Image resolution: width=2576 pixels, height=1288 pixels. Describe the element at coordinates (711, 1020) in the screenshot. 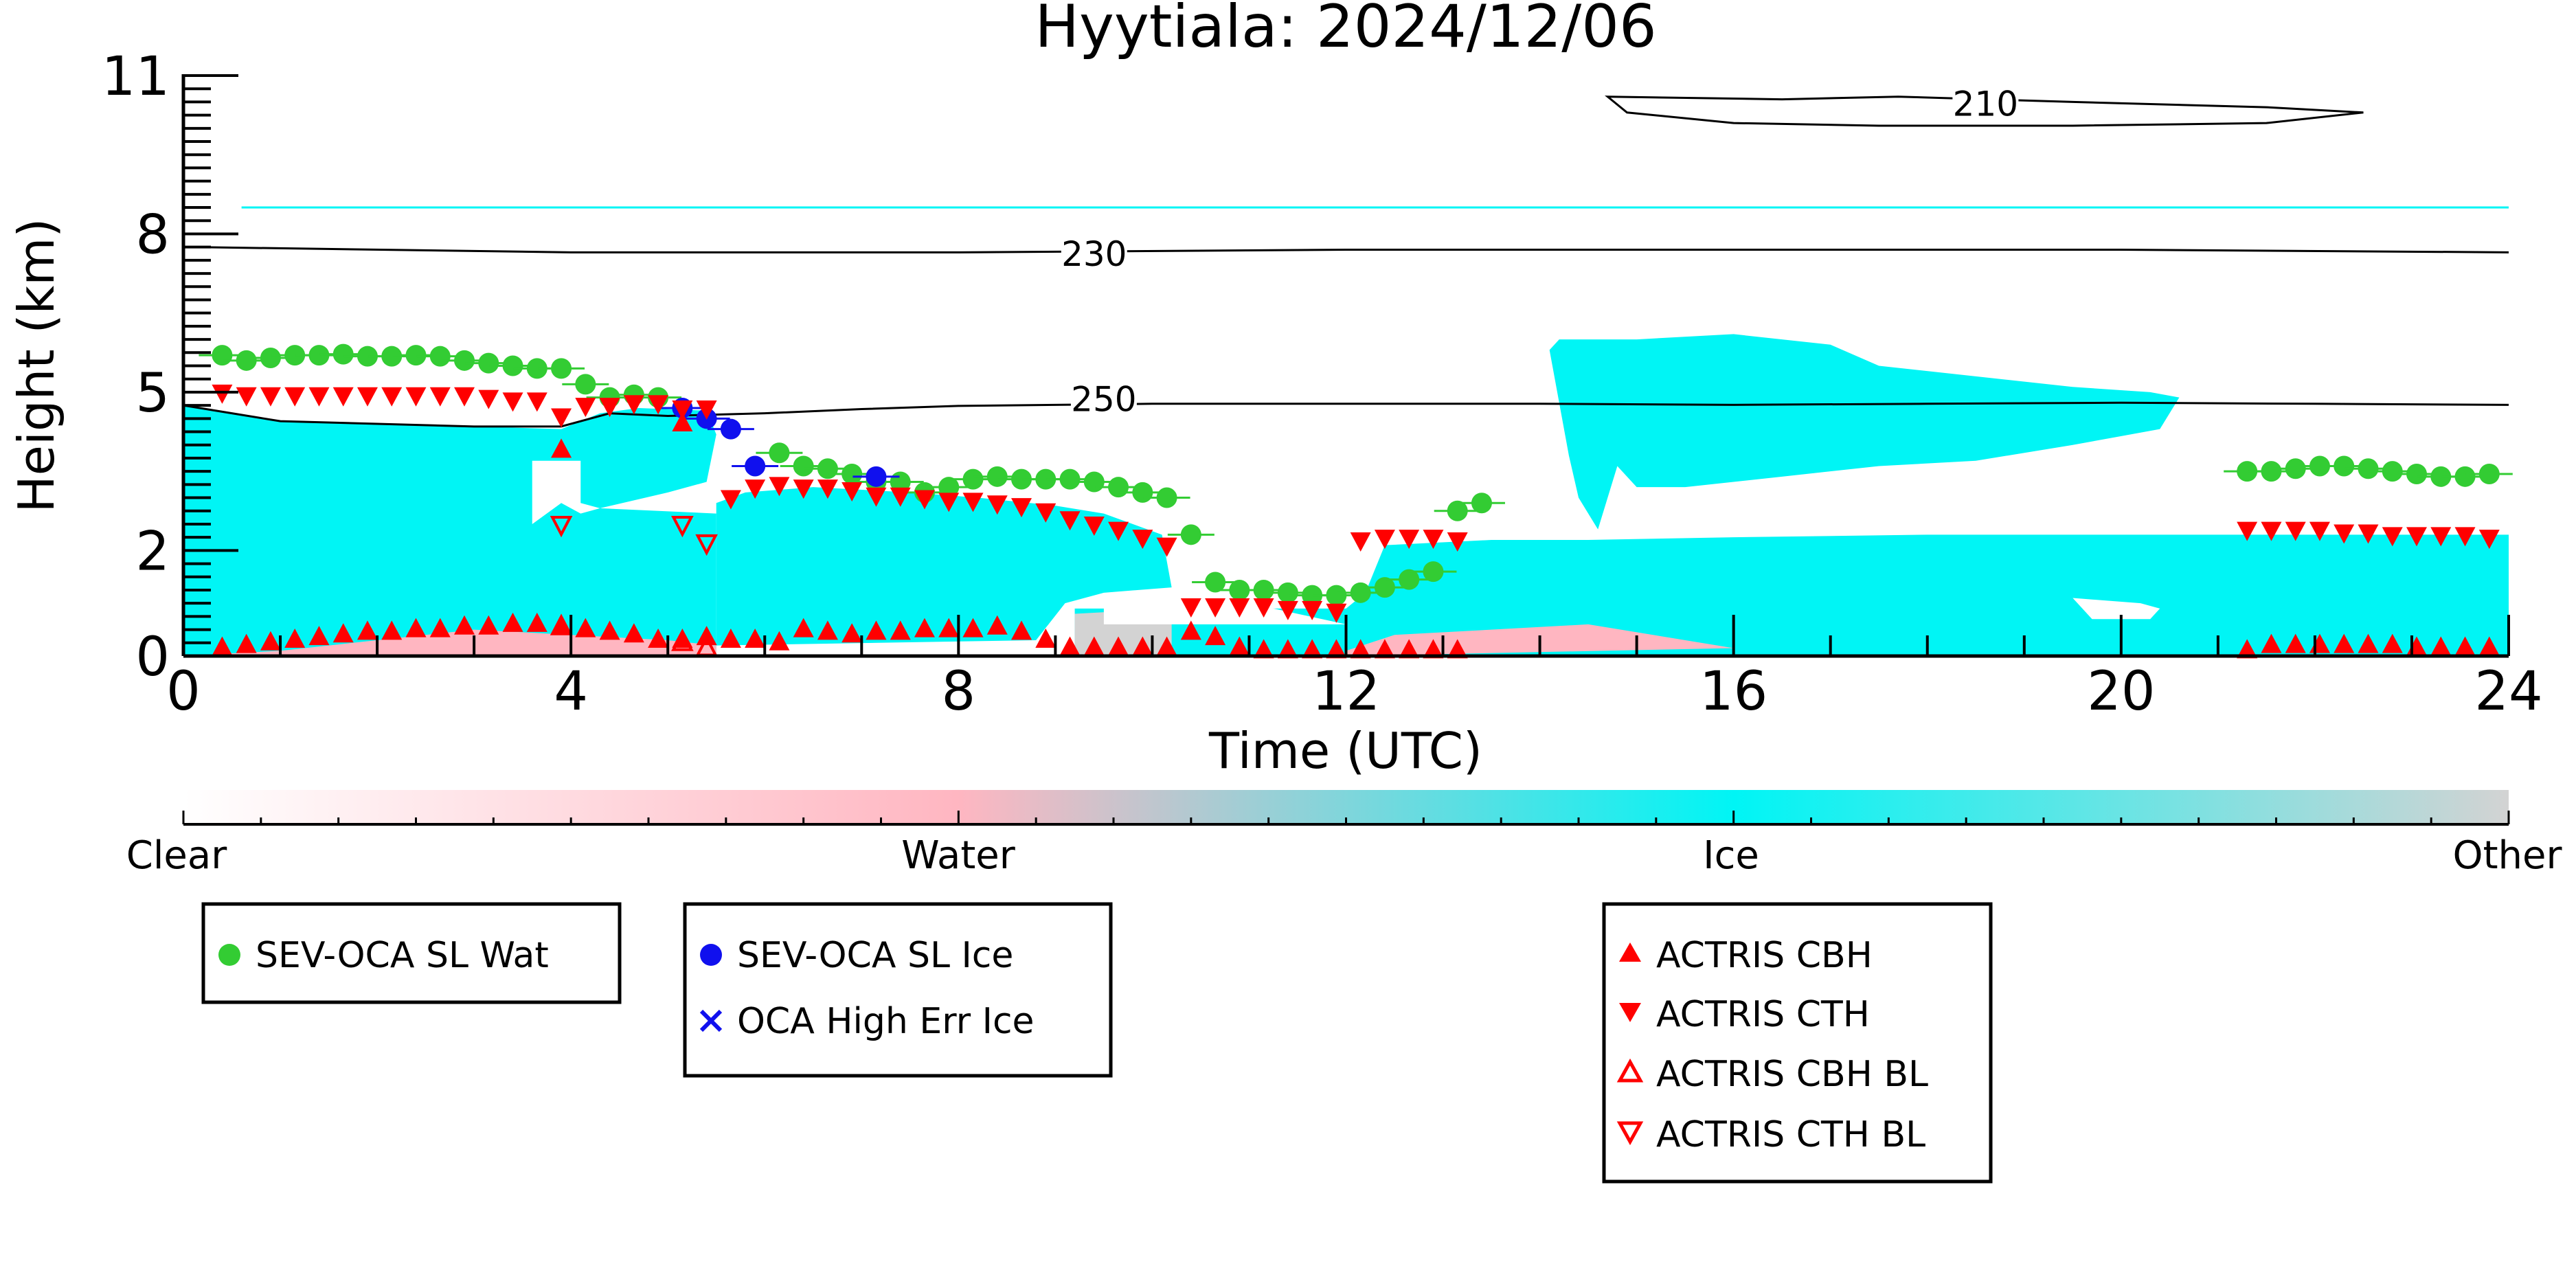

I see `legend-marker-oca-err` at that location.